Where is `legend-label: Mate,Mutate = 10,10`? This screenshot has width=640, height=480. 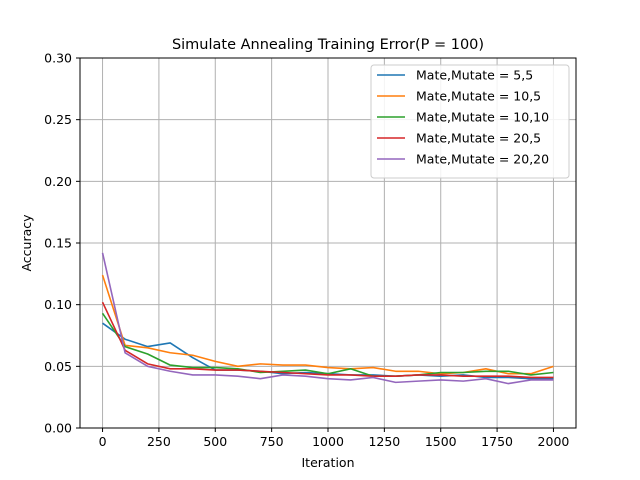
legend-label: Mate,Mutate = 10,10 is located at coordinates (482, 117).